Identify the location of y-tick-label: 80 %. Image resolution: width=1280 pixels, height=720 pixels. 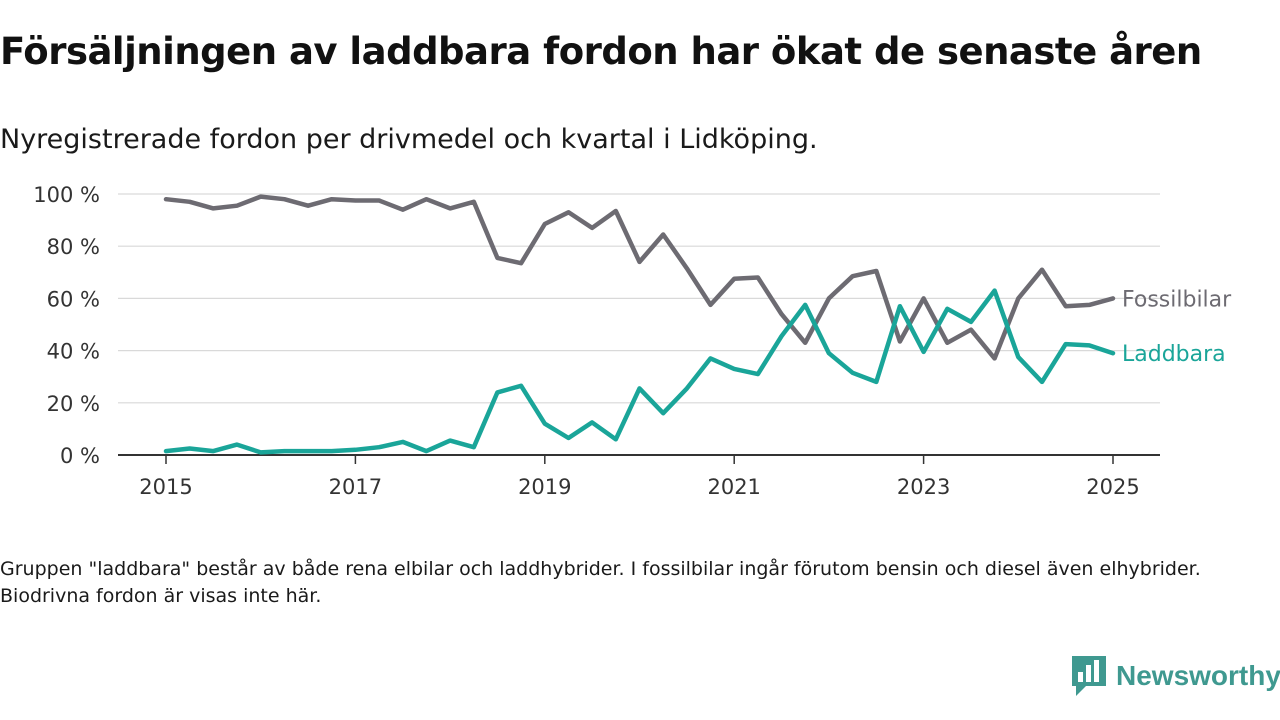
(73, 247).